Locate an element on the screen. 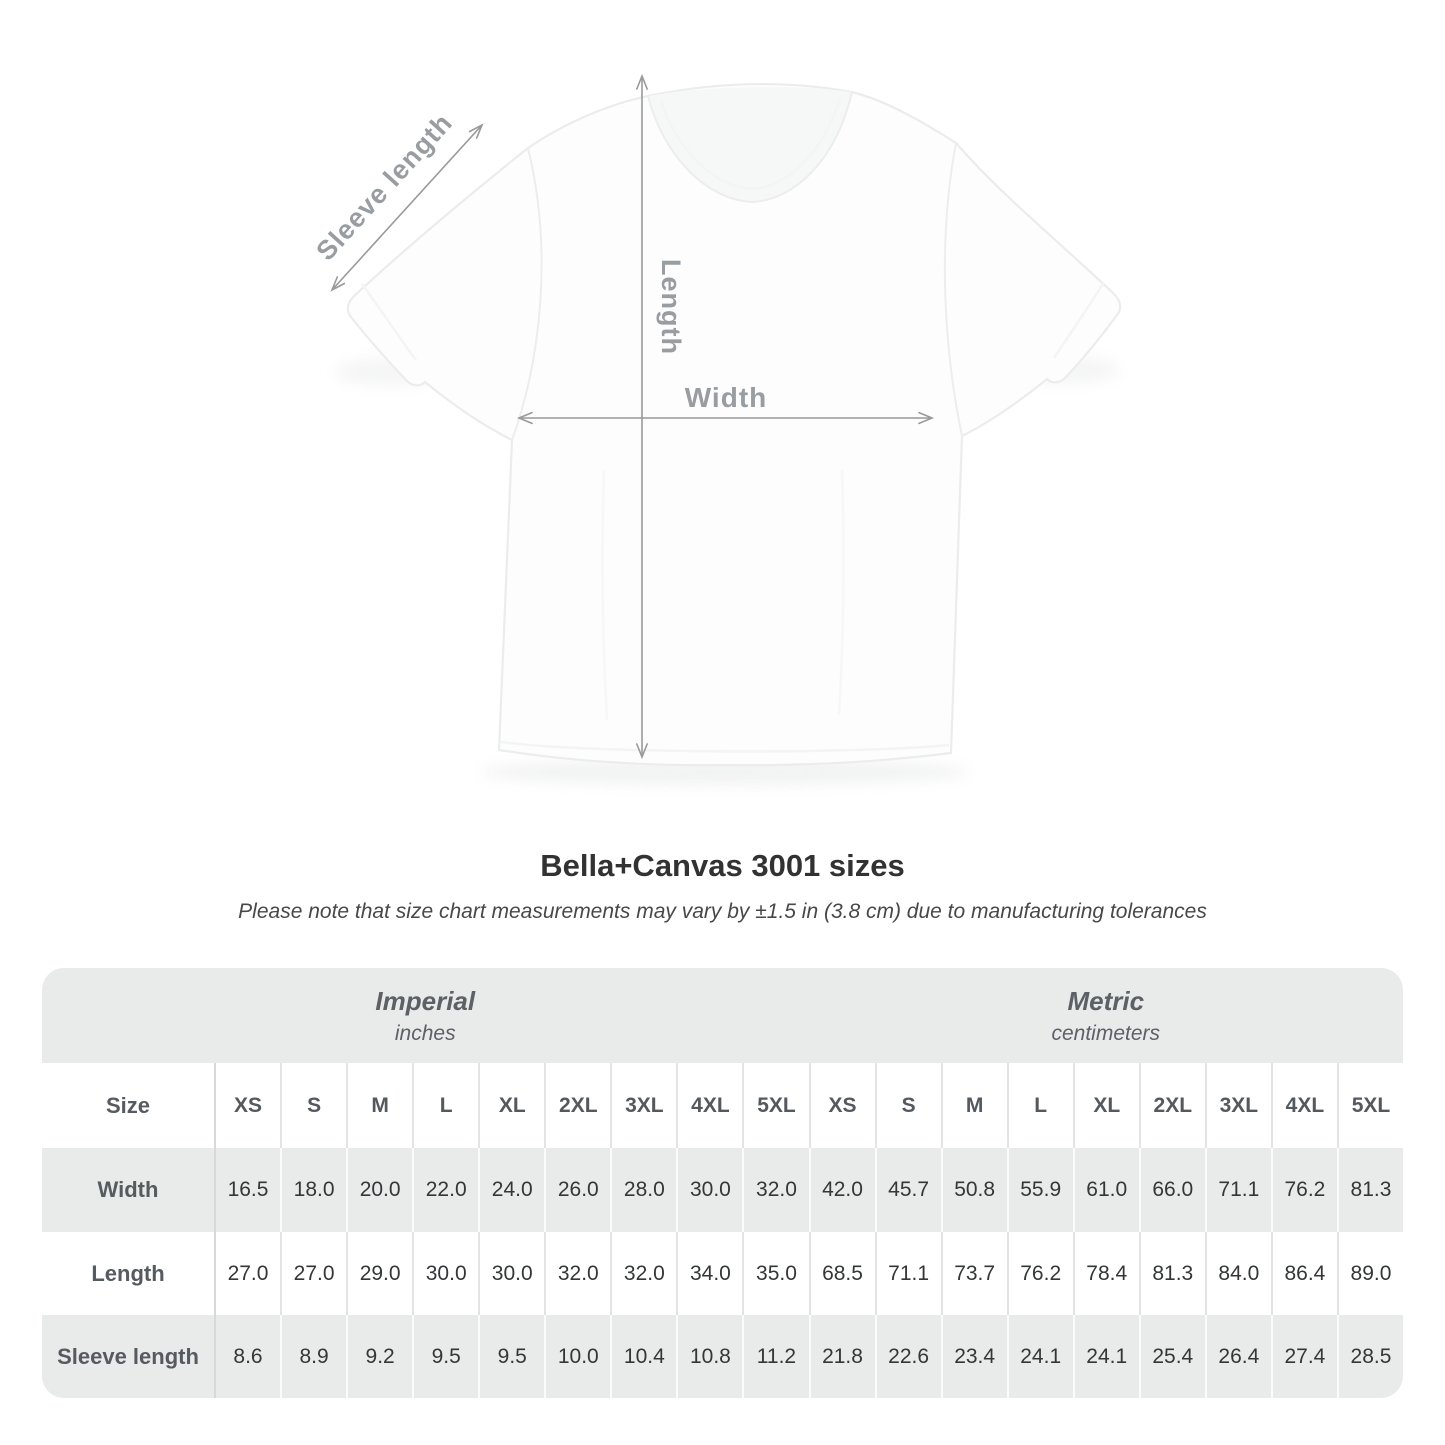  page-title: Bella+Canvas 3001 sizes is located at coordinates (722, 865).